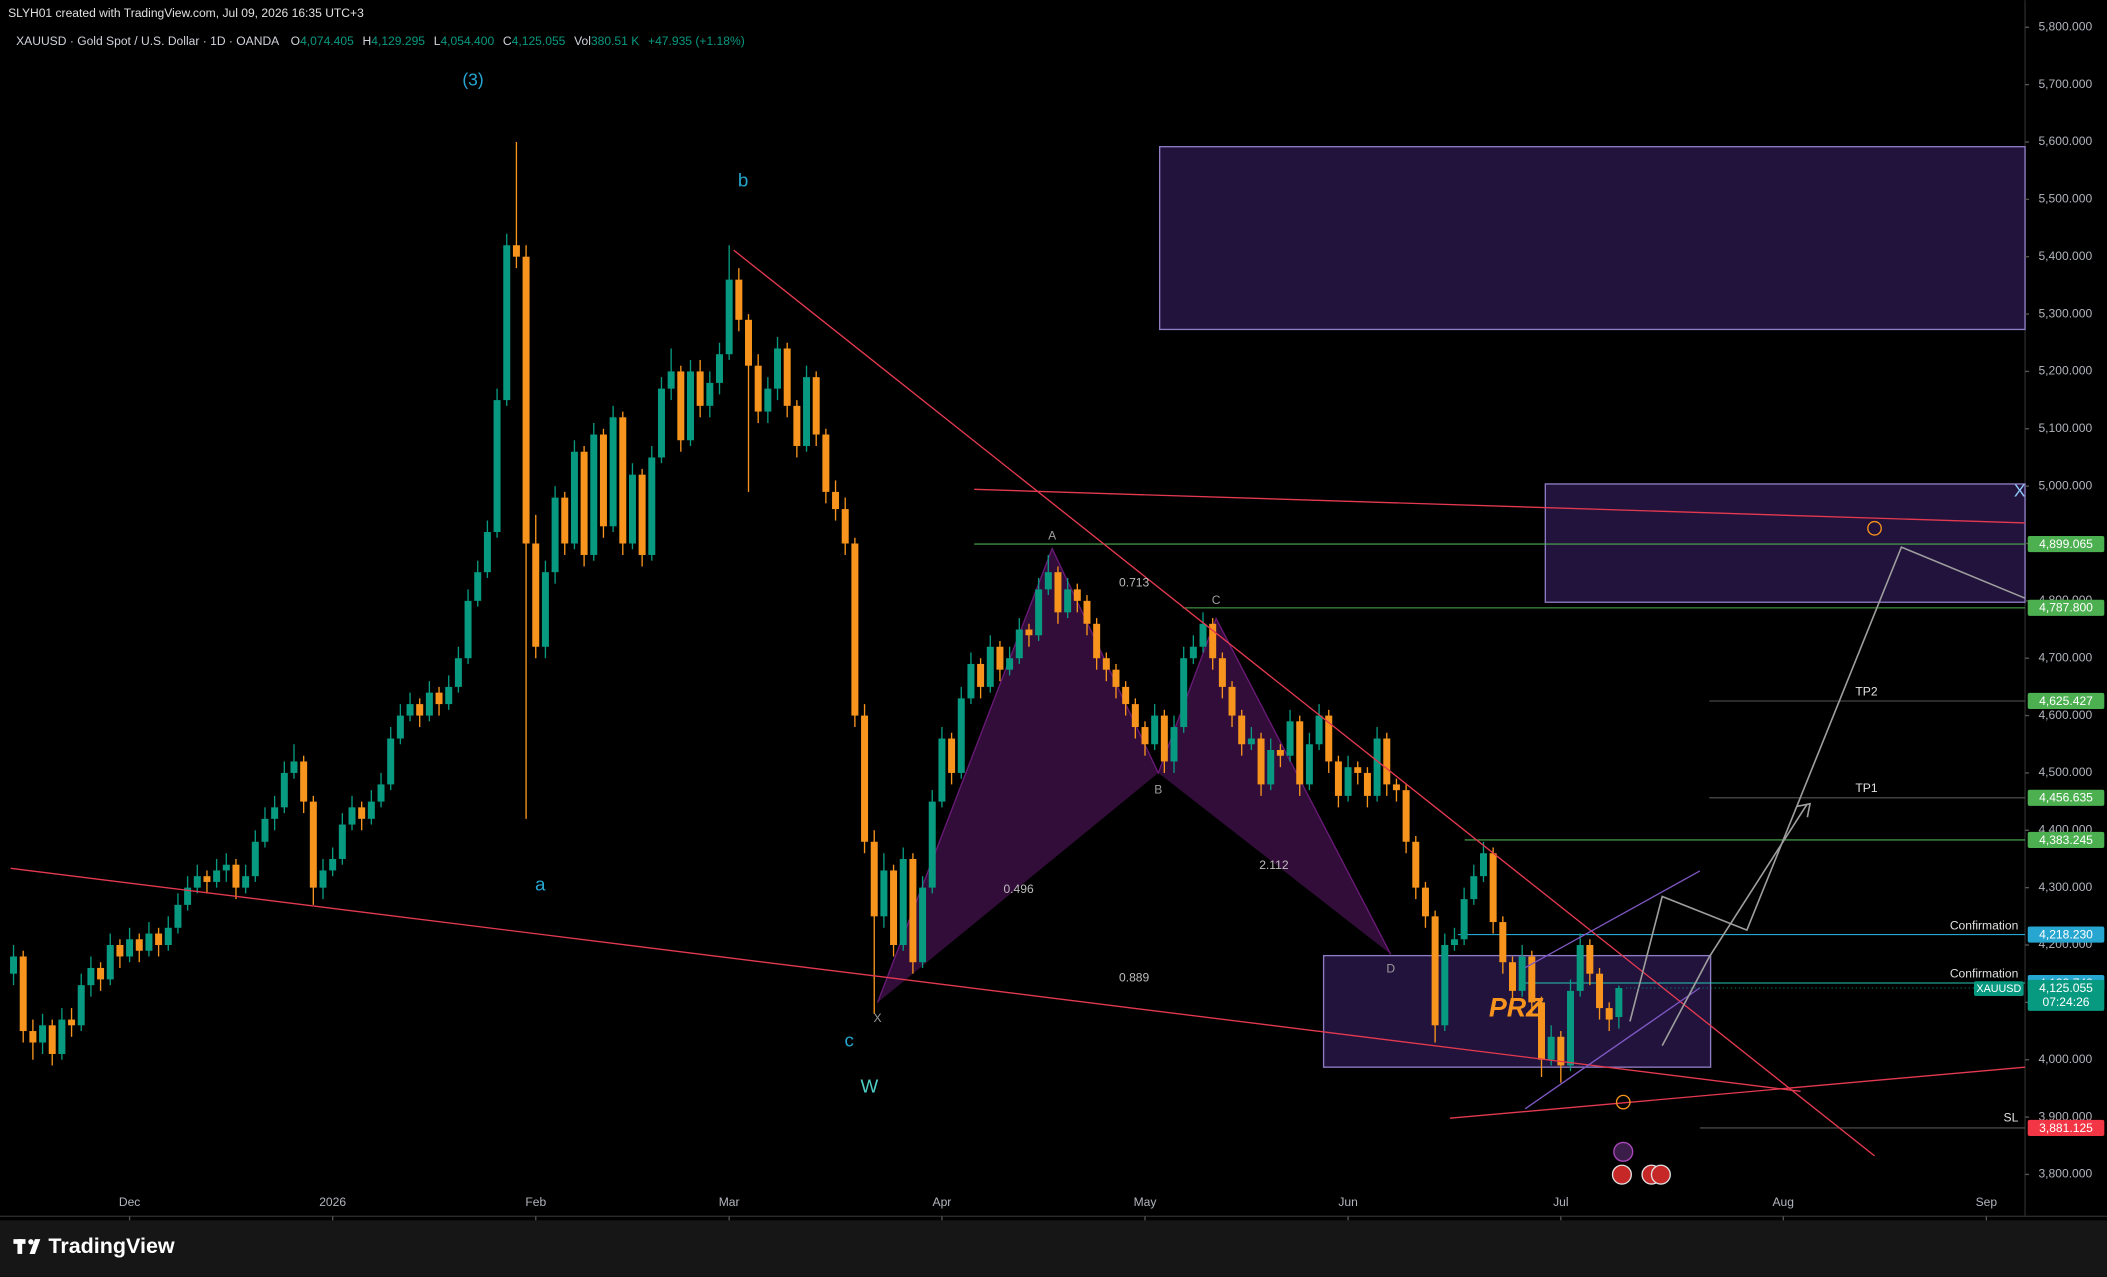 This screenshot has height=1277, width=2107. Describe the element at coordinates (129, 1202) in the screenshot. I see `x-tick-label: Dec` at that location.